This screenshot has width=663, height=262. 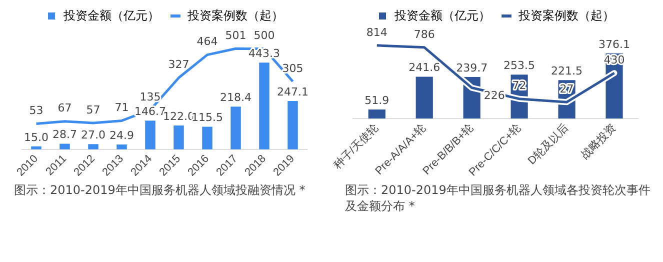 What do you see at coordinates (377, 32) in the screenshot?
I see `data-label: 814` at bounding box center [377, 32].